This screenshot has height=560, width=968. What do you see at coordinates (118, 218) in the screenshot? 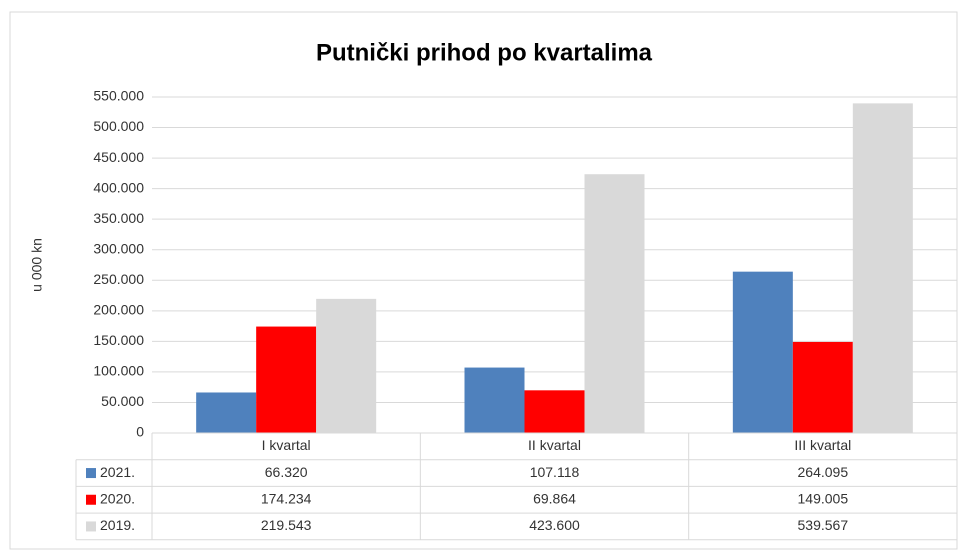
I see `y-tick-label: 350.000` at bounding box center [118, 218].